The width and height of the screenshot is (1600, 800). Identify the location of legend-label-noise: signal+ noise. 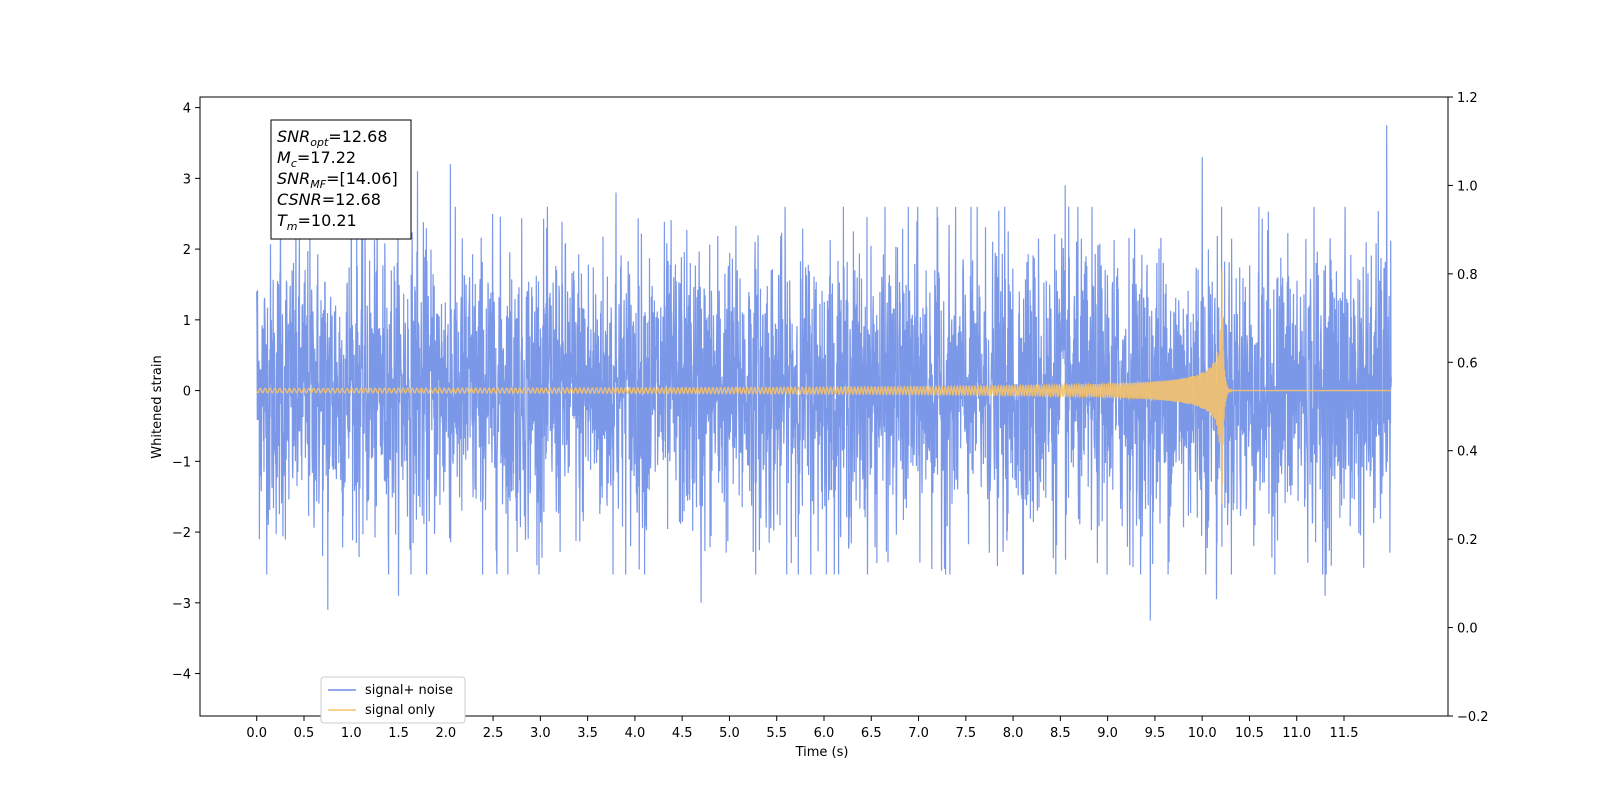
(409, 690).